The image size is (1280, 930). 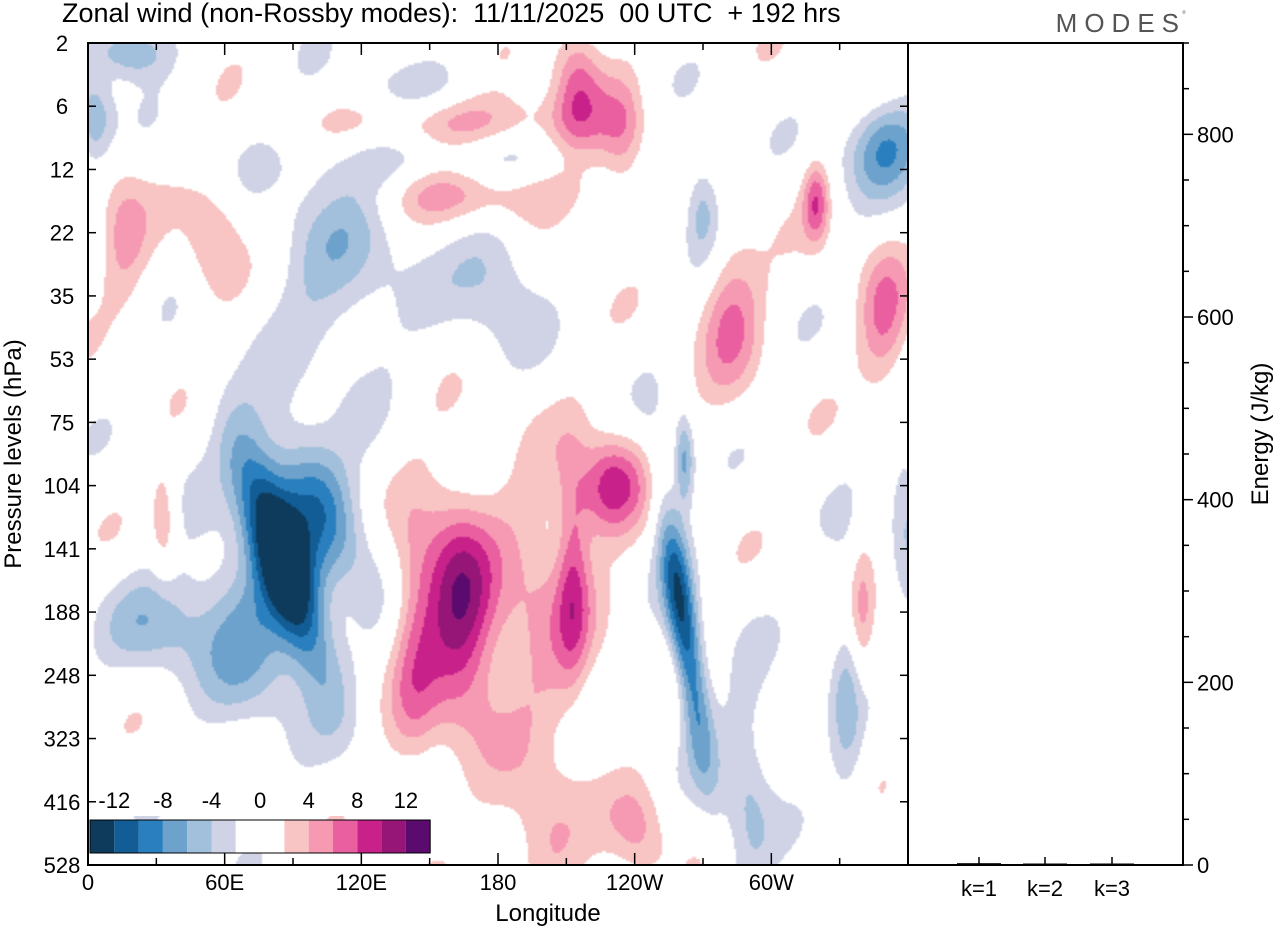 I want to click on y-tick-label: 104, so click(x=62, y=486).